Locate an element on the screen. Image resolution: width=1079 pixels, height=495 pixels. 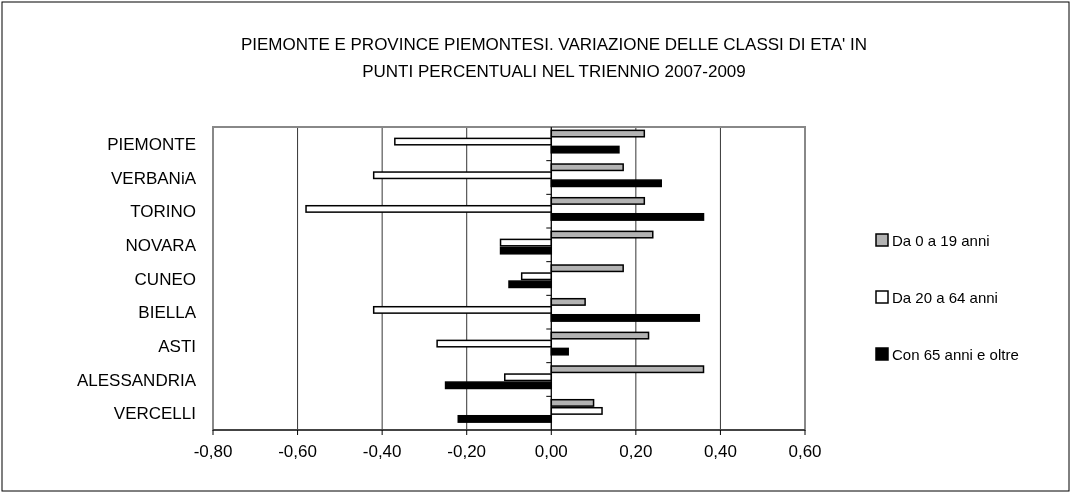
x-tick-label: -0,80 is located at coordinates (213, 451).